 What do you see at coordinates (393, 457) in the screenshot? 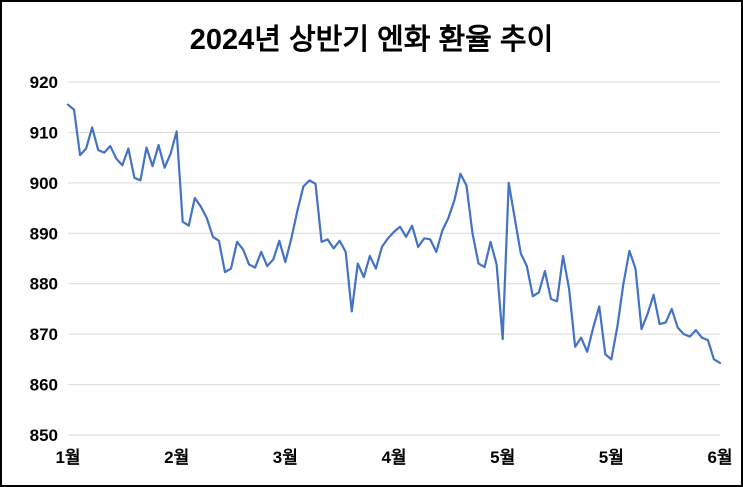
I see `x-tick-label: 4월` at bounding box center [393, 457].